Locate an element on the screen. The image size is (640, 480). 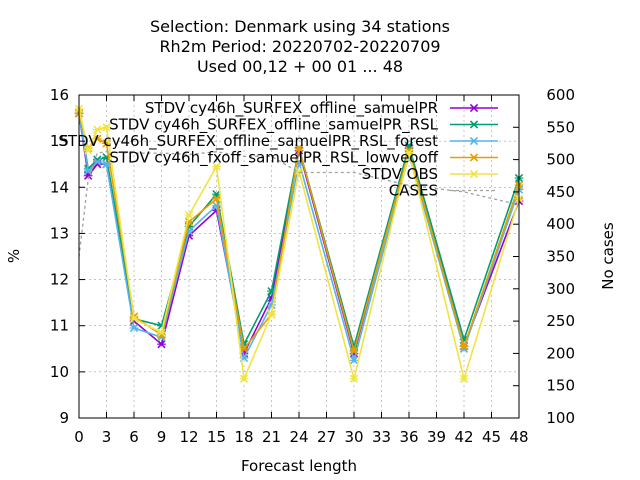
x-tick-label: 27 is located at coordinates (326, 437).